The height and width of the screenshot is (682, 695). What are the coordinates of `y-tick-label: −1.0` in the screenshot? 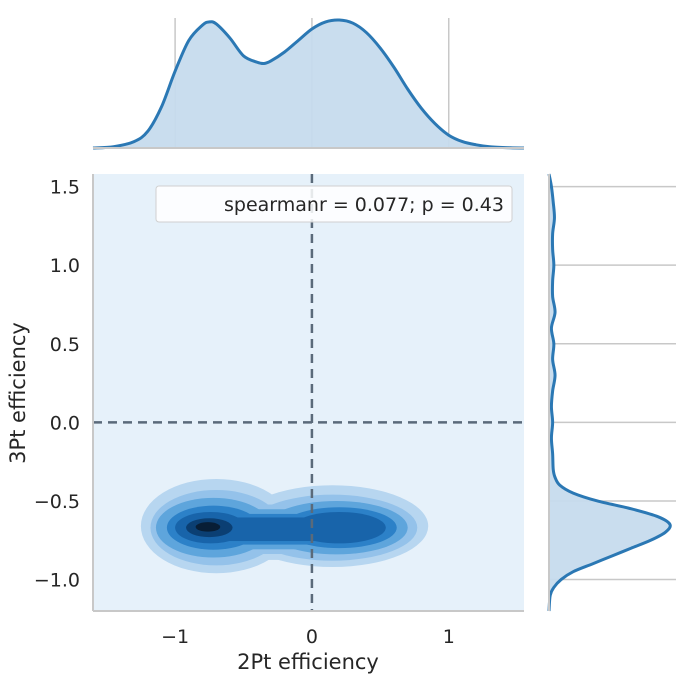 It's located at (57, 581).